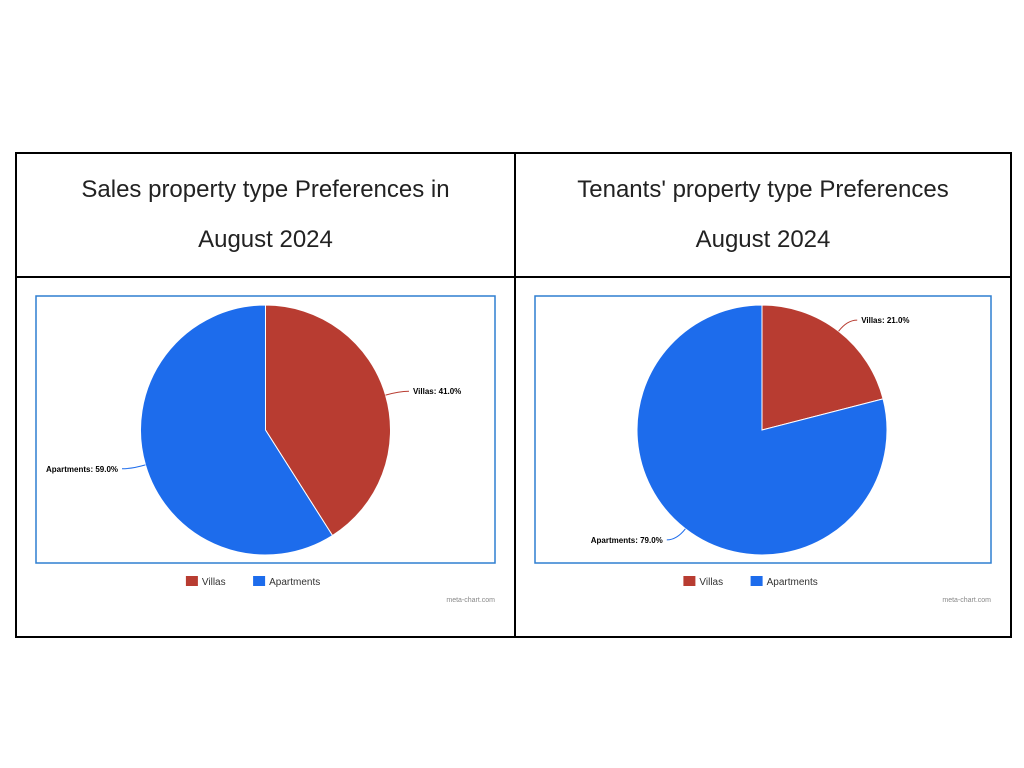 The image size is (1024, 768). Describe the element at coordinates (294, 582) in the screenshot. I see `sales-legend-label-apartments: Apartments` at that location.